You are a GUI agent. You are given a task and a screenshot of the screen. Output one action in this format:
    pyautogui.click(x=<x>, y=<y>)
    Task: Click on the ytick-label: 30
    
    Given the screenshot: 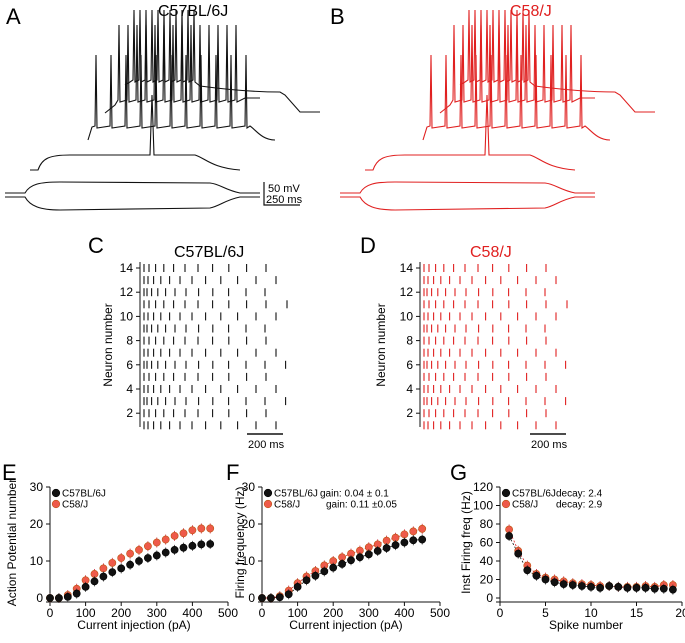 What is the action you would take?
    pyautogui.click(x=37, y=487)
    